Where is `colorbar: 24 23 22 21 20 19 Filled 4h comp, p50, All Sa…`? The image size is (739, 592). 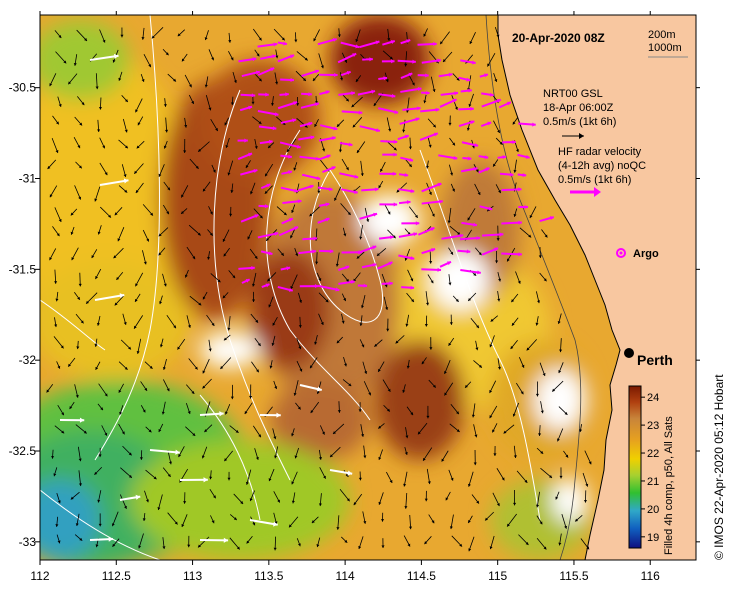 colorbar: 24 23 22 21 20 19 Filled 4h comp, p50, All Sa… is located at coordinates (651, 470).